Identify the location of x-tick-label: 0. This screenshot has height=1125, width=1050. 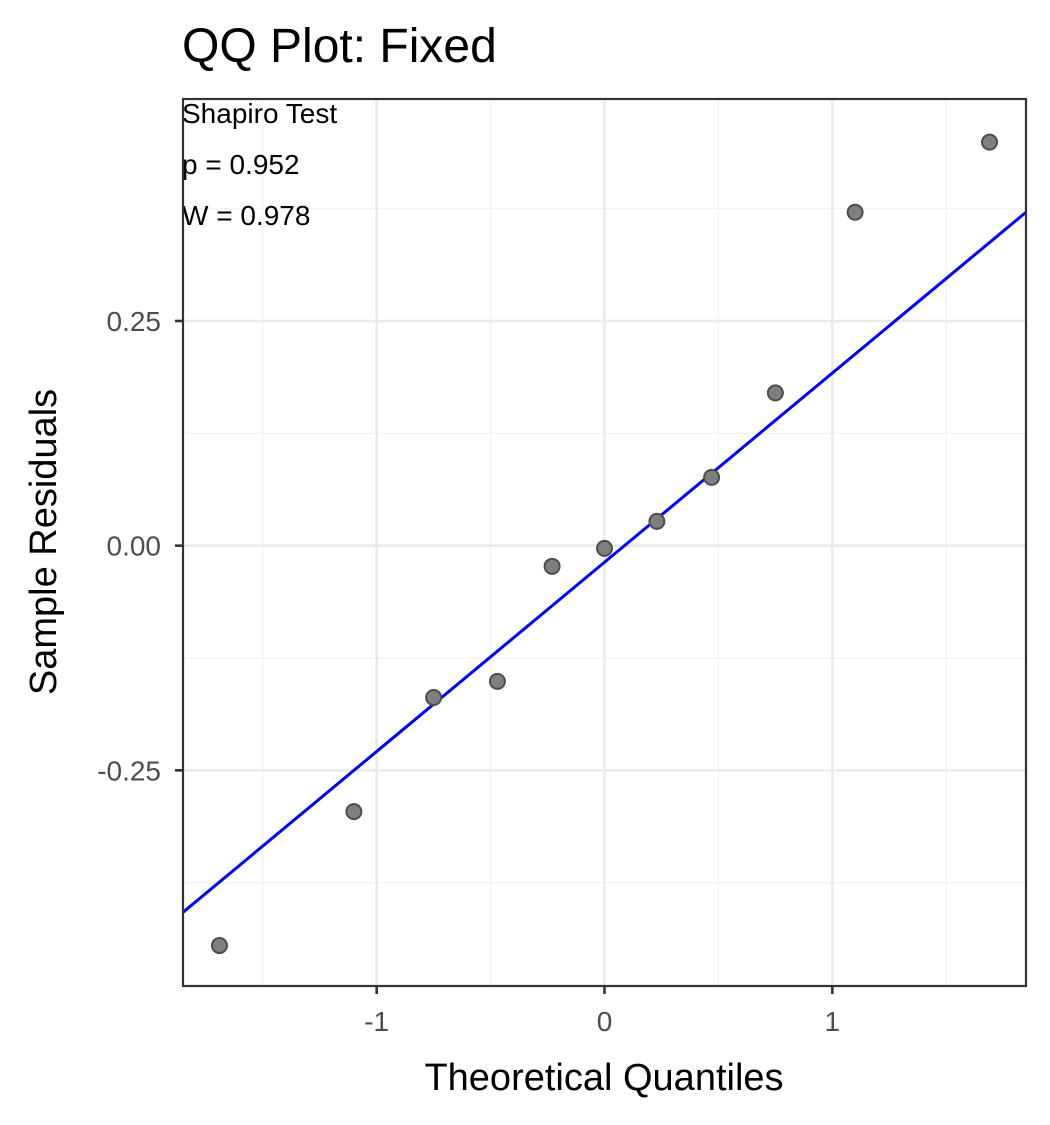
(605, 1021).